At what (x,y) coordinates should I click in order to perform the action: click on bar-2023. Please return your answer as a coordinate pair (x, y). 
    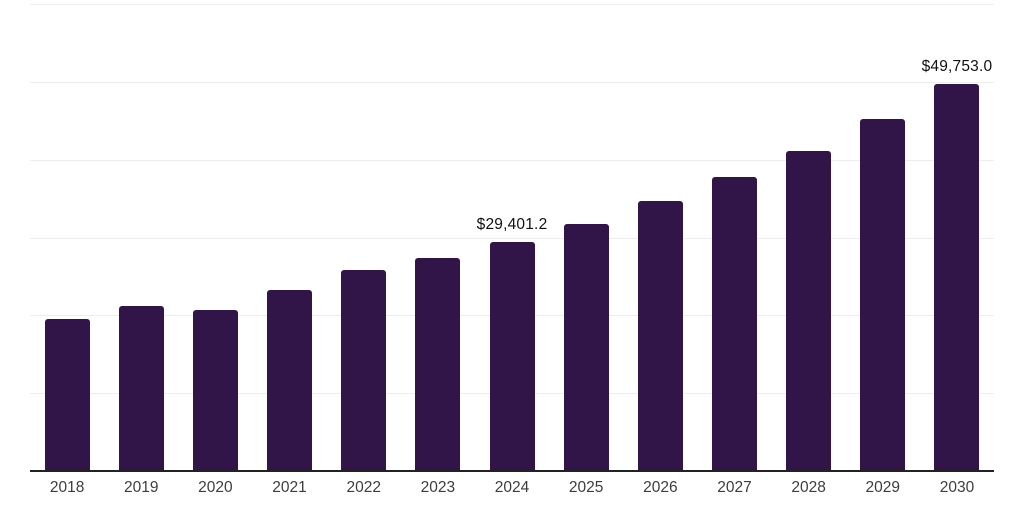
    Looking at the image, I should click on (438, 364).